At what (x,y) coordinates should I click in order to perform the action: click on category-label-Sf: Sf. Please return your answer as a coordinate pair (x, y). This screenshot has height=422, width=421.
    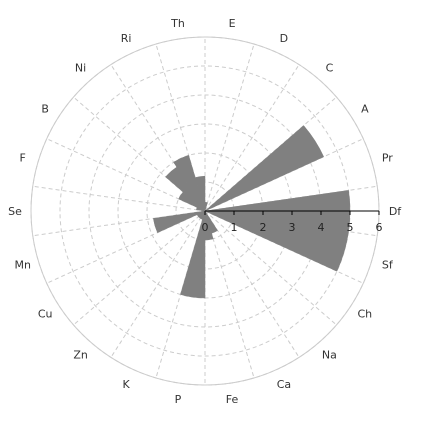
    Looking at the image, I should click on (388, 265).